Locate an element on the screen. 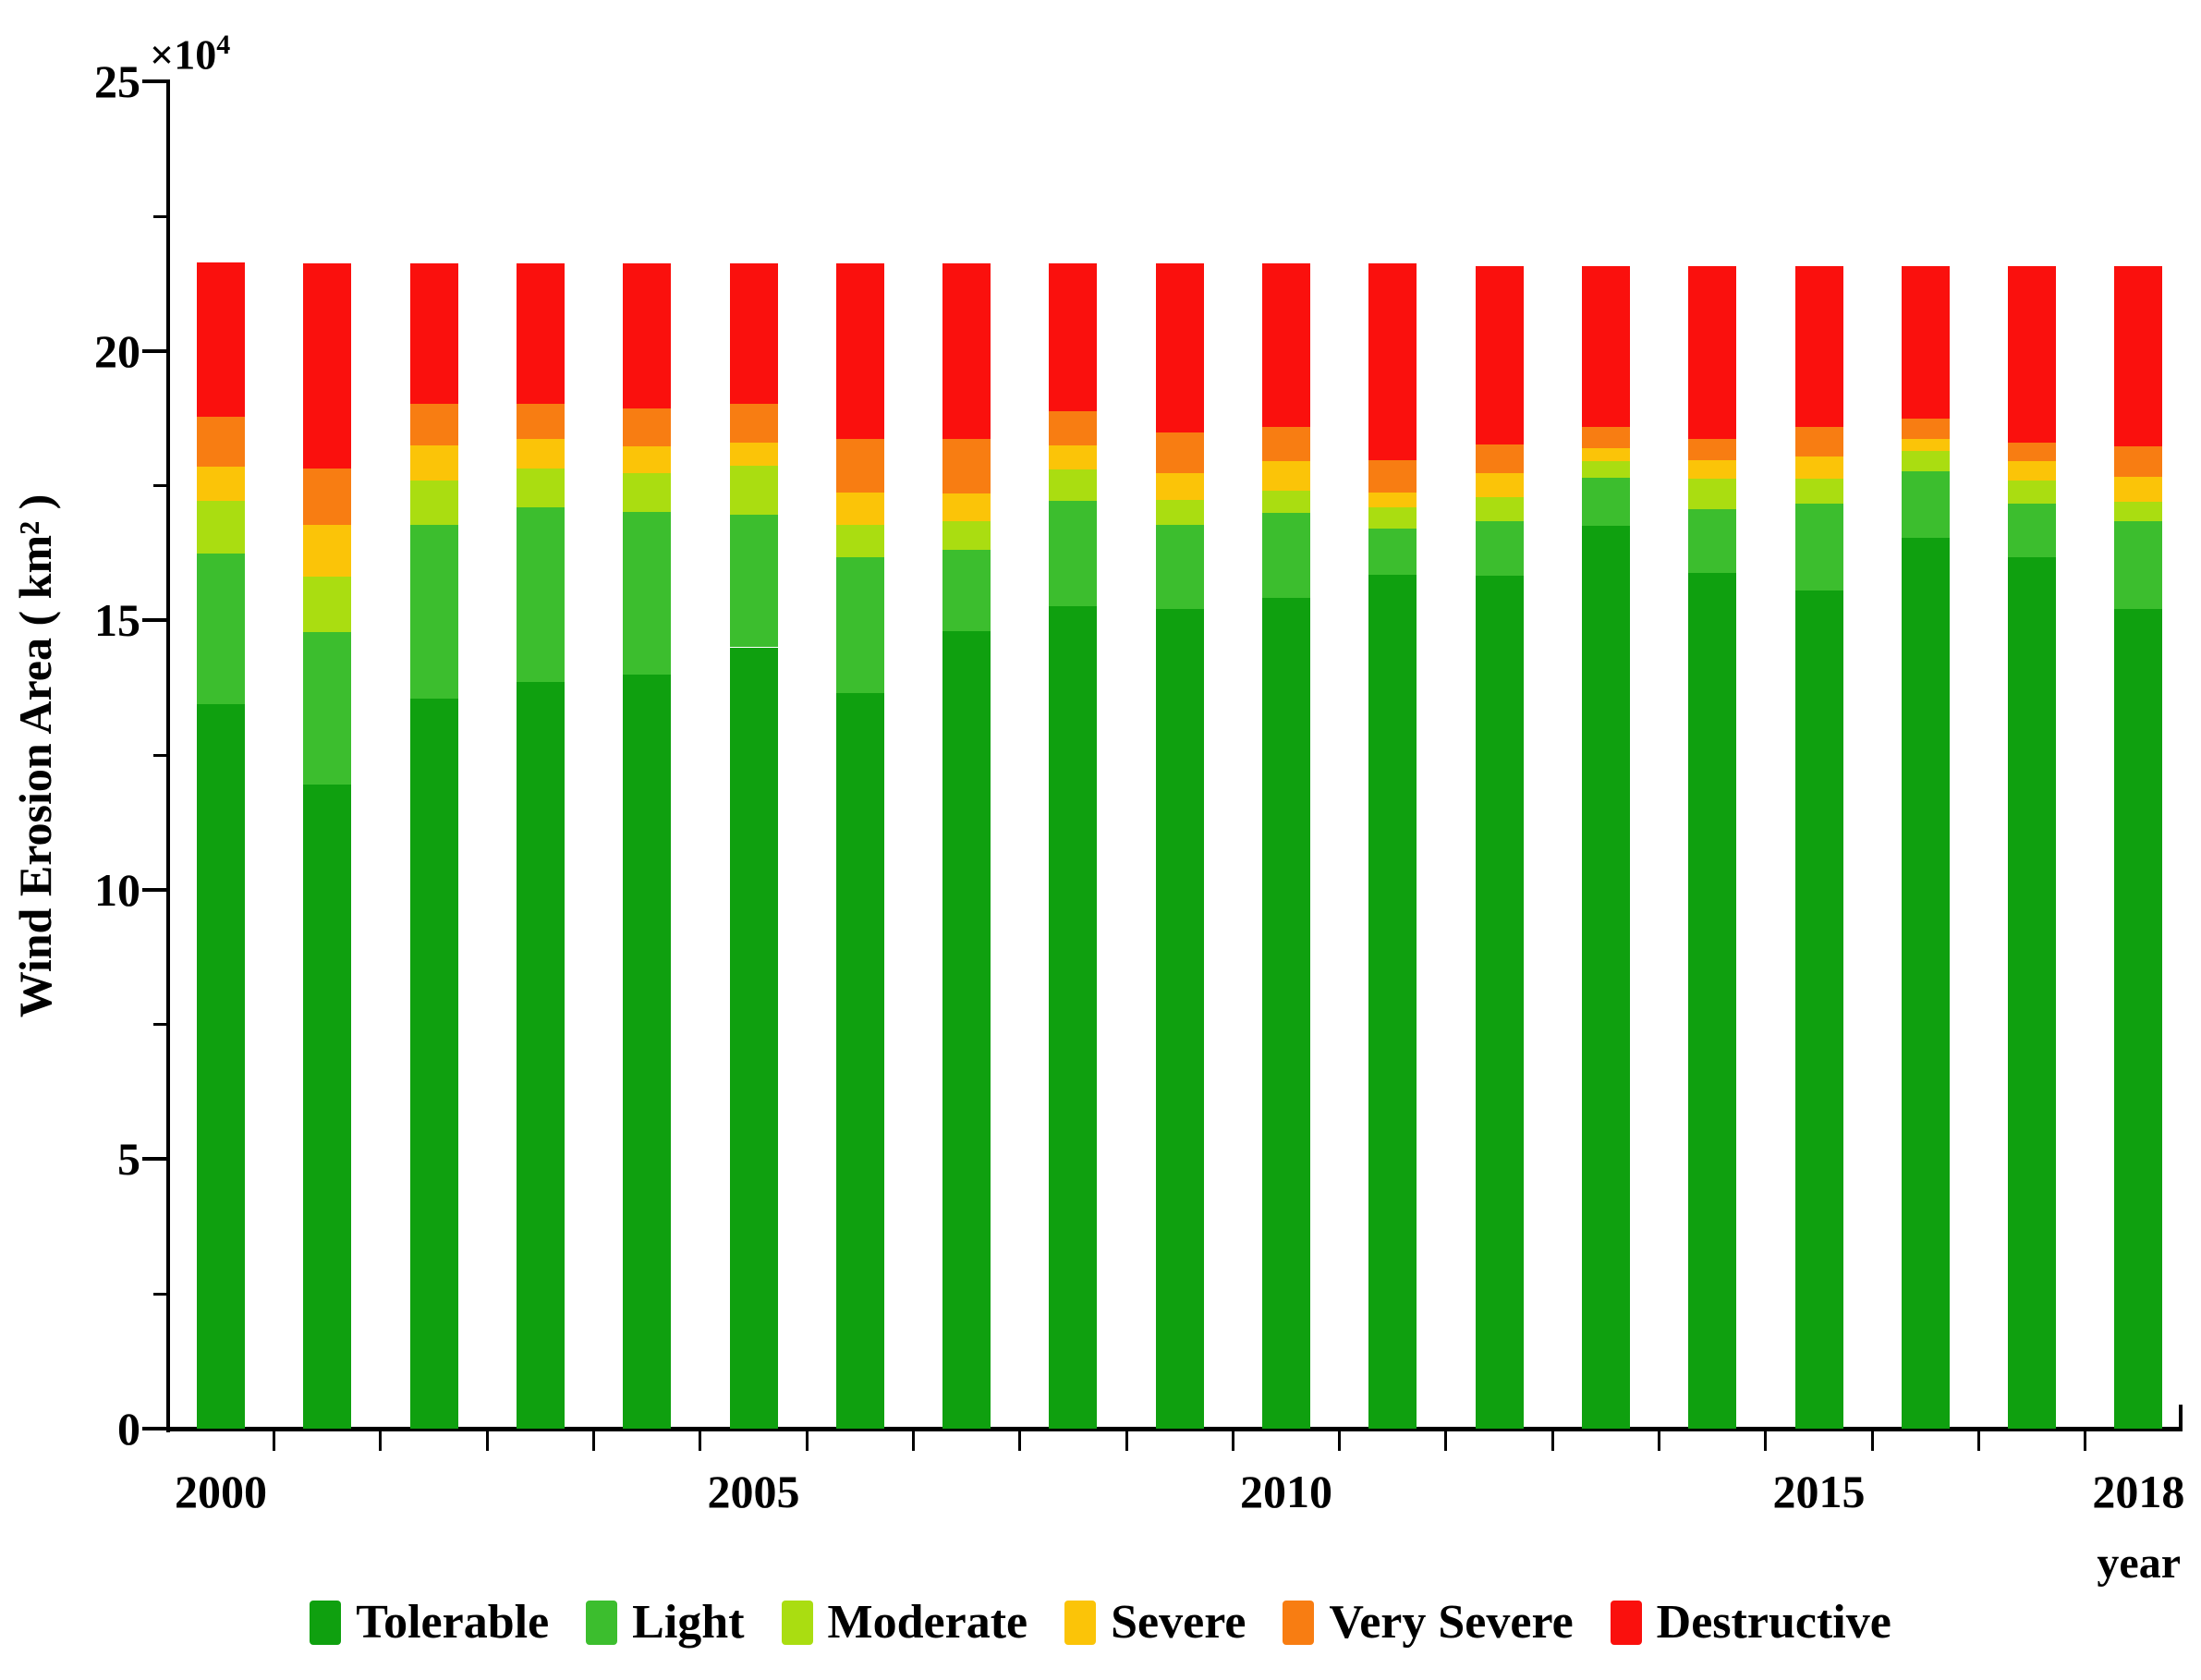 This screenshot has width=2201, height=1680. bar-segment-2016-tolerable is located at coordinates (1925, 983).